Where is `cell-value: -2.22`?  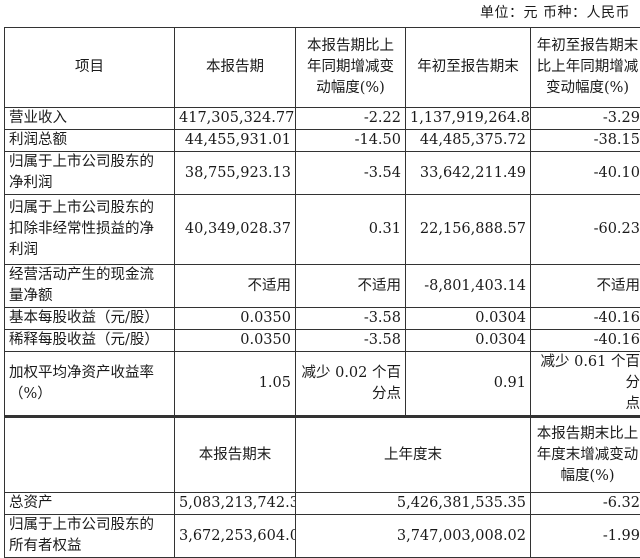
cell-value: -2.22 is located at coordinates (351, 119).